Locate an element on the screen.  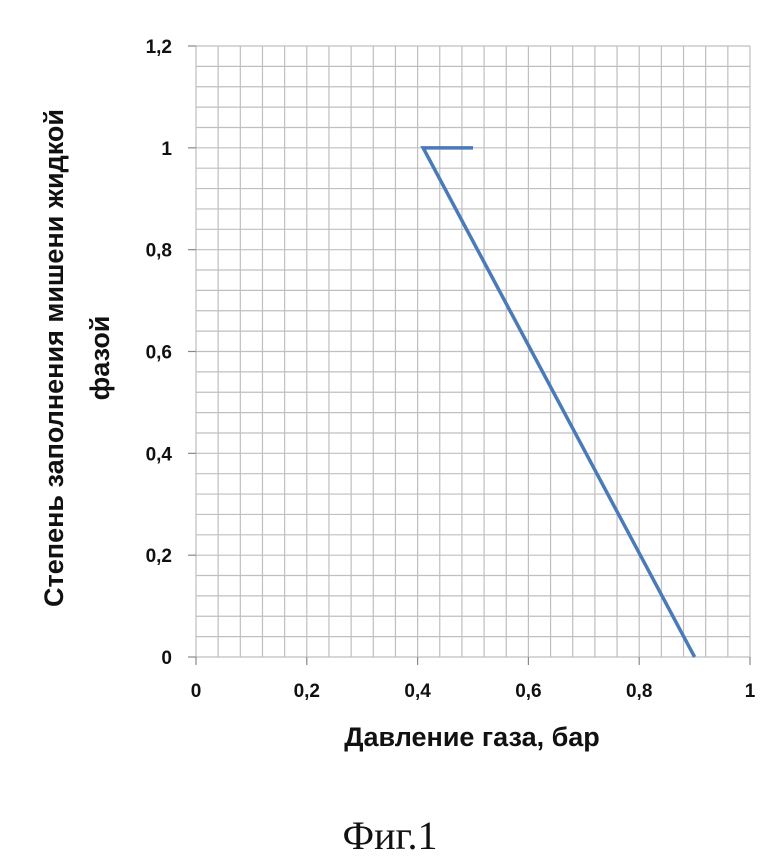
y-axis-title-line-2: фазой is located at coordinates (100, 358).